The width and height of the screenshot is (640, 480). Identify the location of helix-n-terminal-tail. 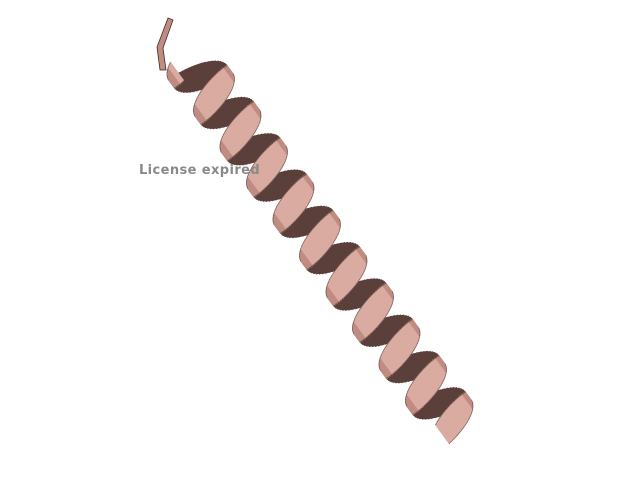
(165, 44).